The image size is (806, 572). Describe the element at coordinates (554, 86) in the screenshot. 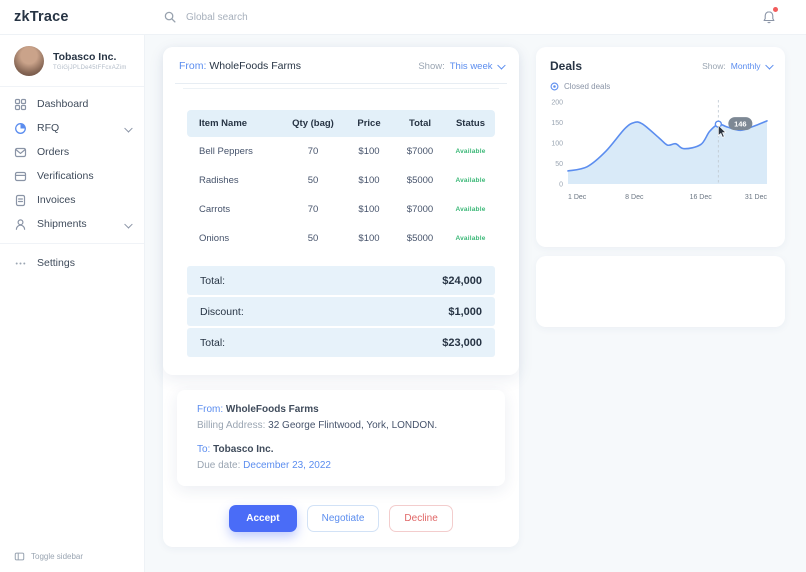

I see `legend-dot-icon` at that location.